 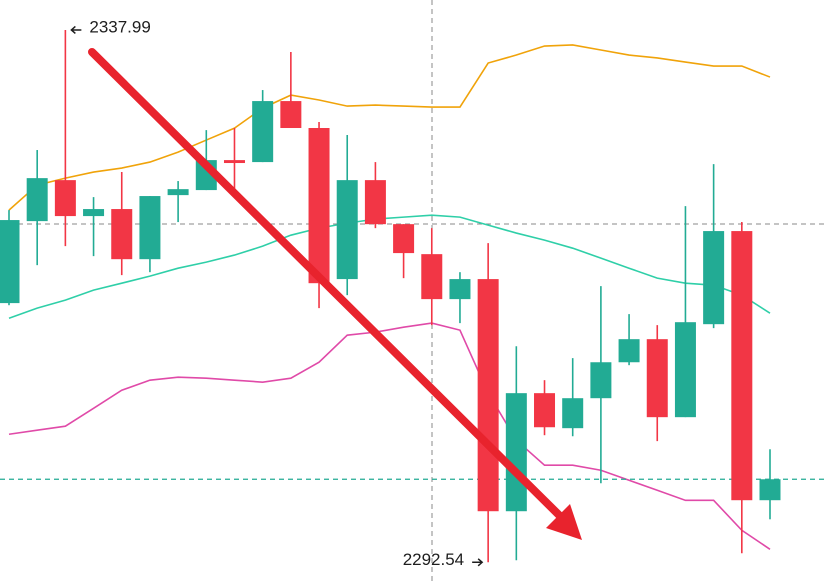 I want to click on low-label: 2292.54, so click(x=433, y=559).